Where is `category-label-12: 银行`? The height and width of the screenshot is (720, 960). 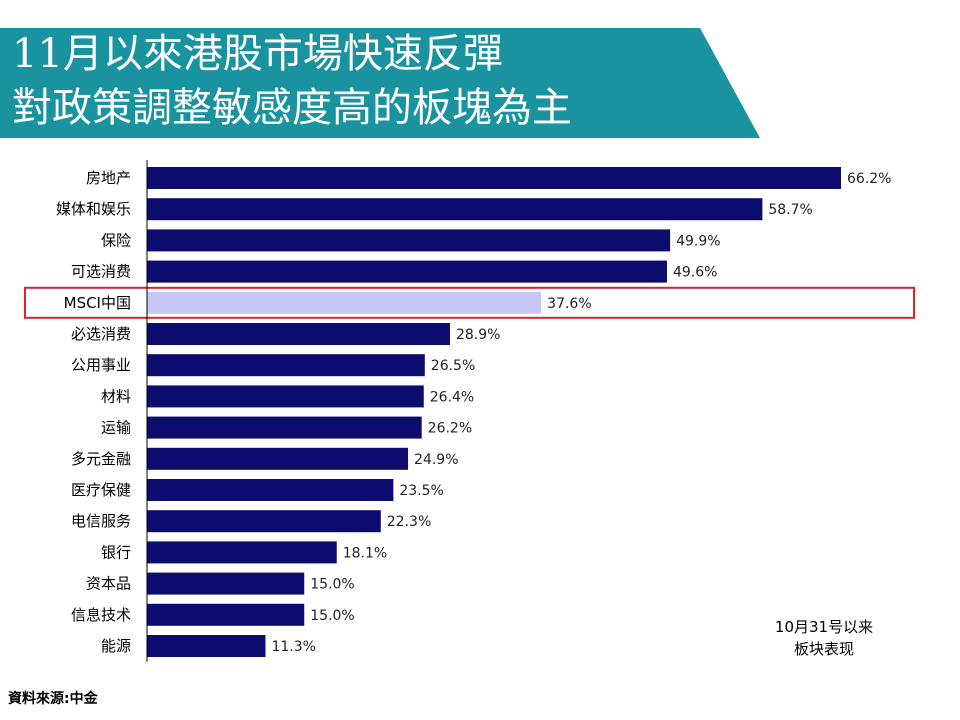 category-label-12: 银行 is located at coordinates (116, 552).